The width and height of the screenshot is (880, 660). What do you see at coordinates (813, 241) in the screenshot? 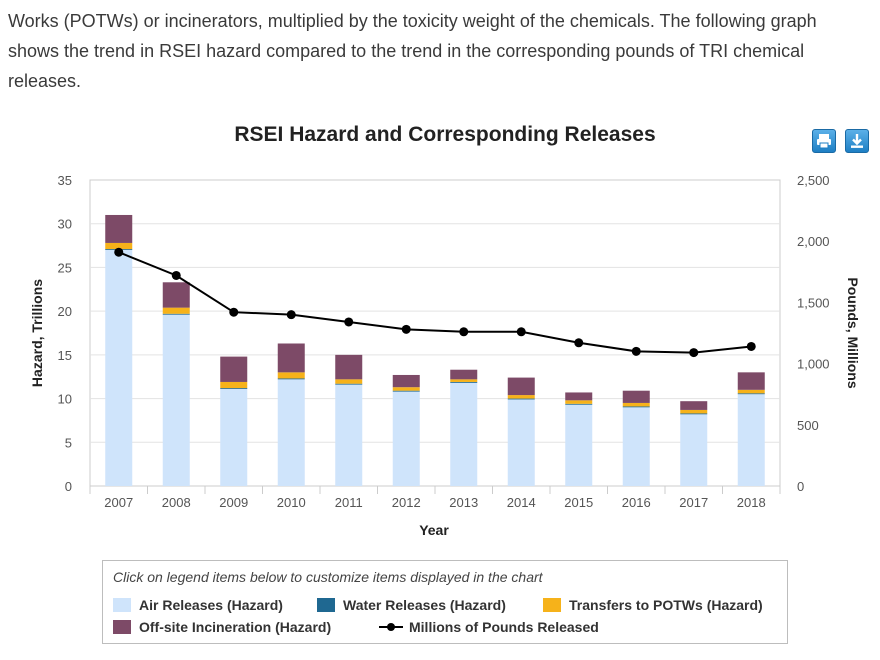
I see `y2-tick-label: 2,000` at bounding box center [813, 241].